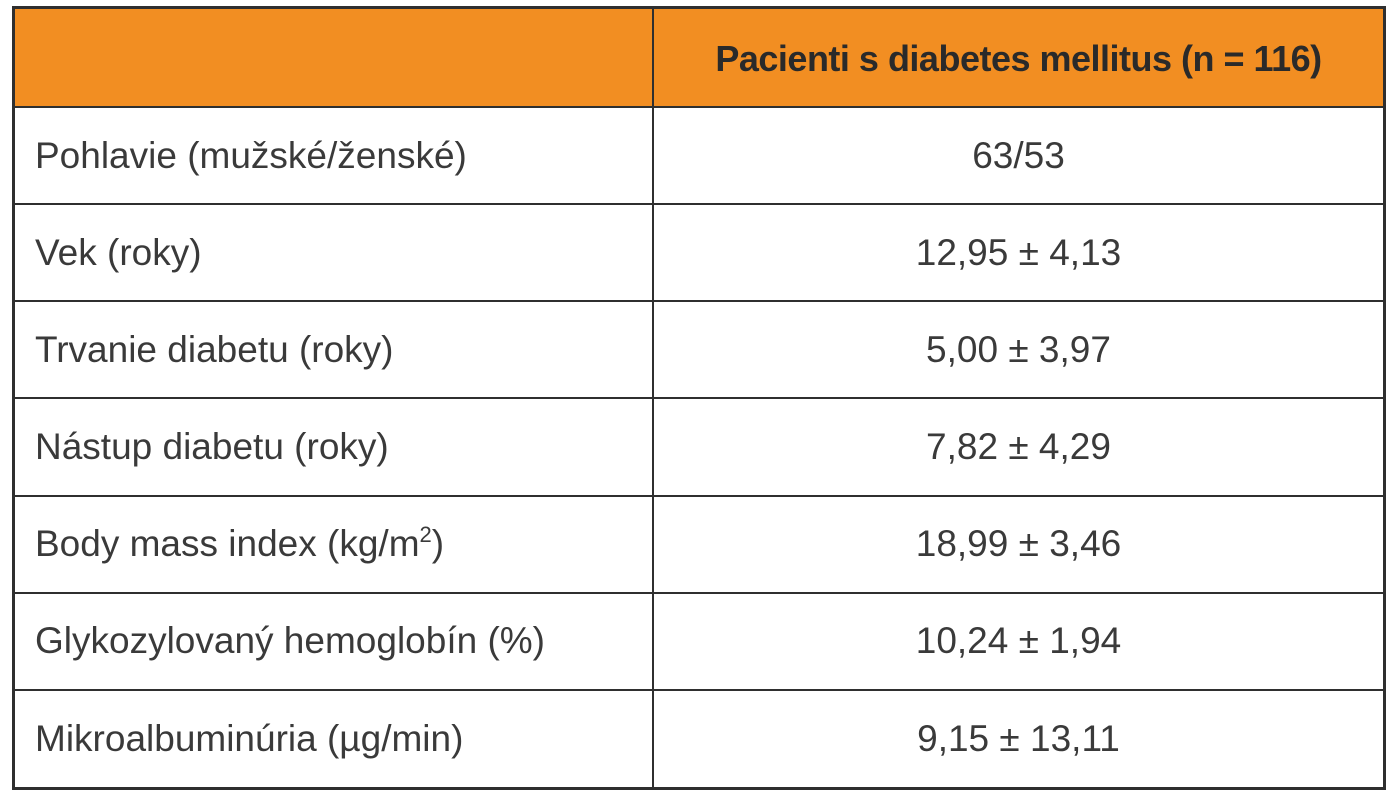 The height and width of the screenshot is (800, 1396). Describe the element at coordinates (334, 58) in the screenshot. I see `header-corner-cell` at that location.